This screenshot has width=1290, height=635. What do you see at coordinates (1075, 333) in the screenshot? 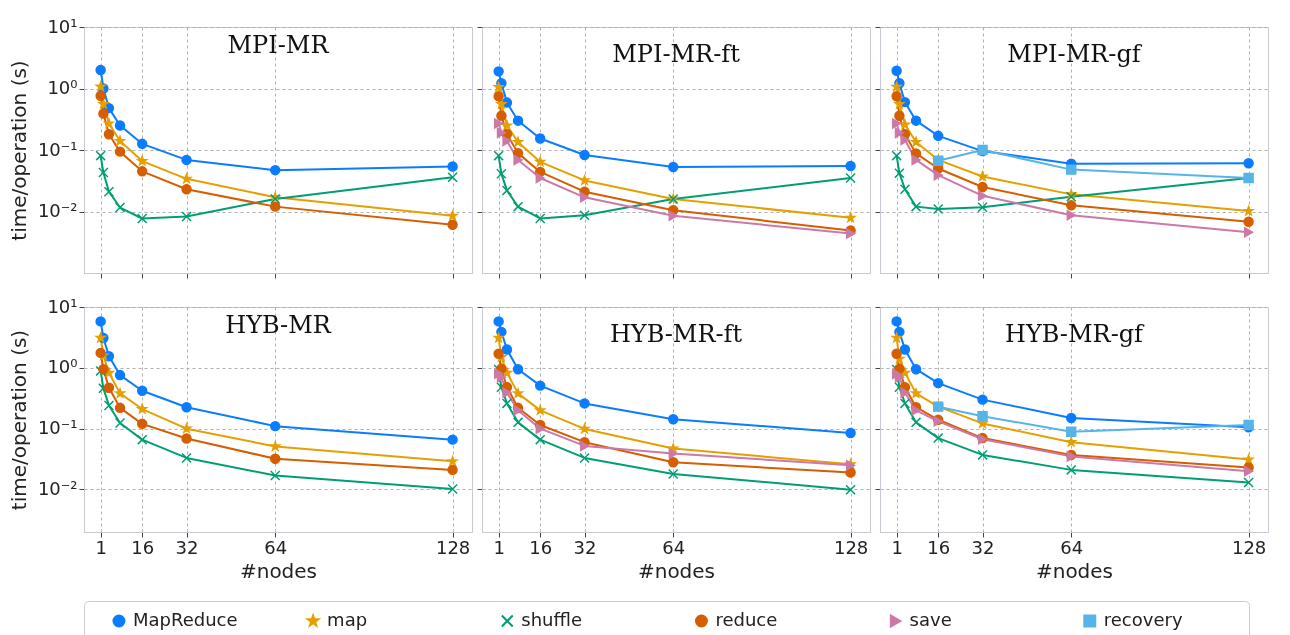
I see `text: HYB-MR-gf` at bounding box center [1075, 333].